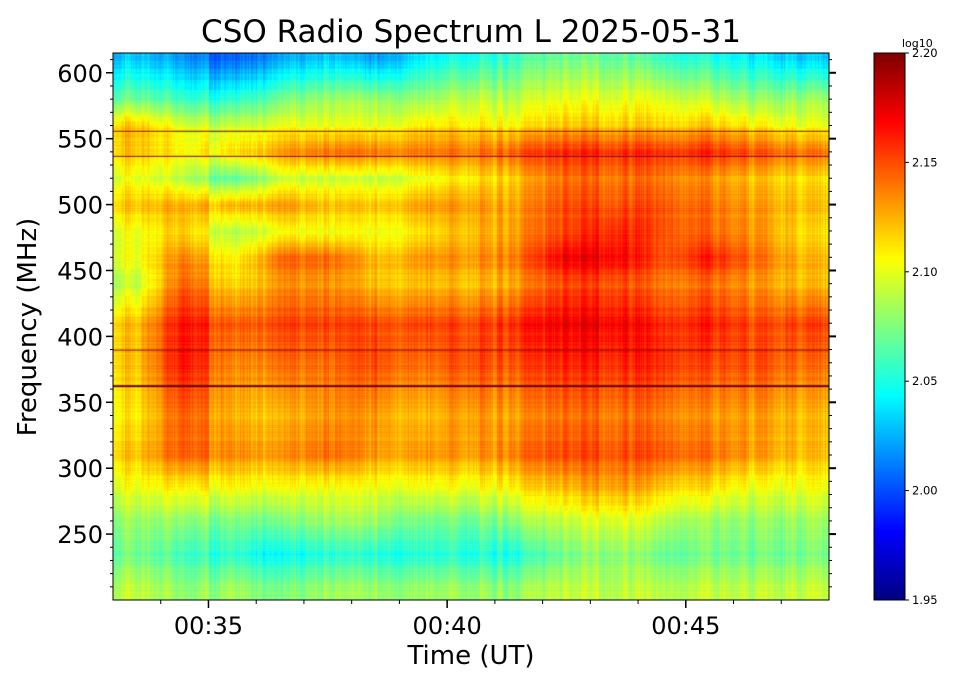 The image size is (979, 678). Describe the element at coordinates (80, 140) in the screenshot. I see `y-tick-label: 550` at that location.